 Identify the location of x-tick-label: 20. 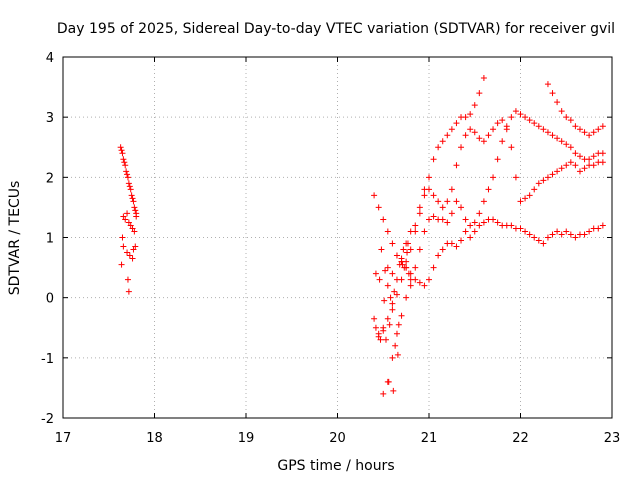
(337, 438).